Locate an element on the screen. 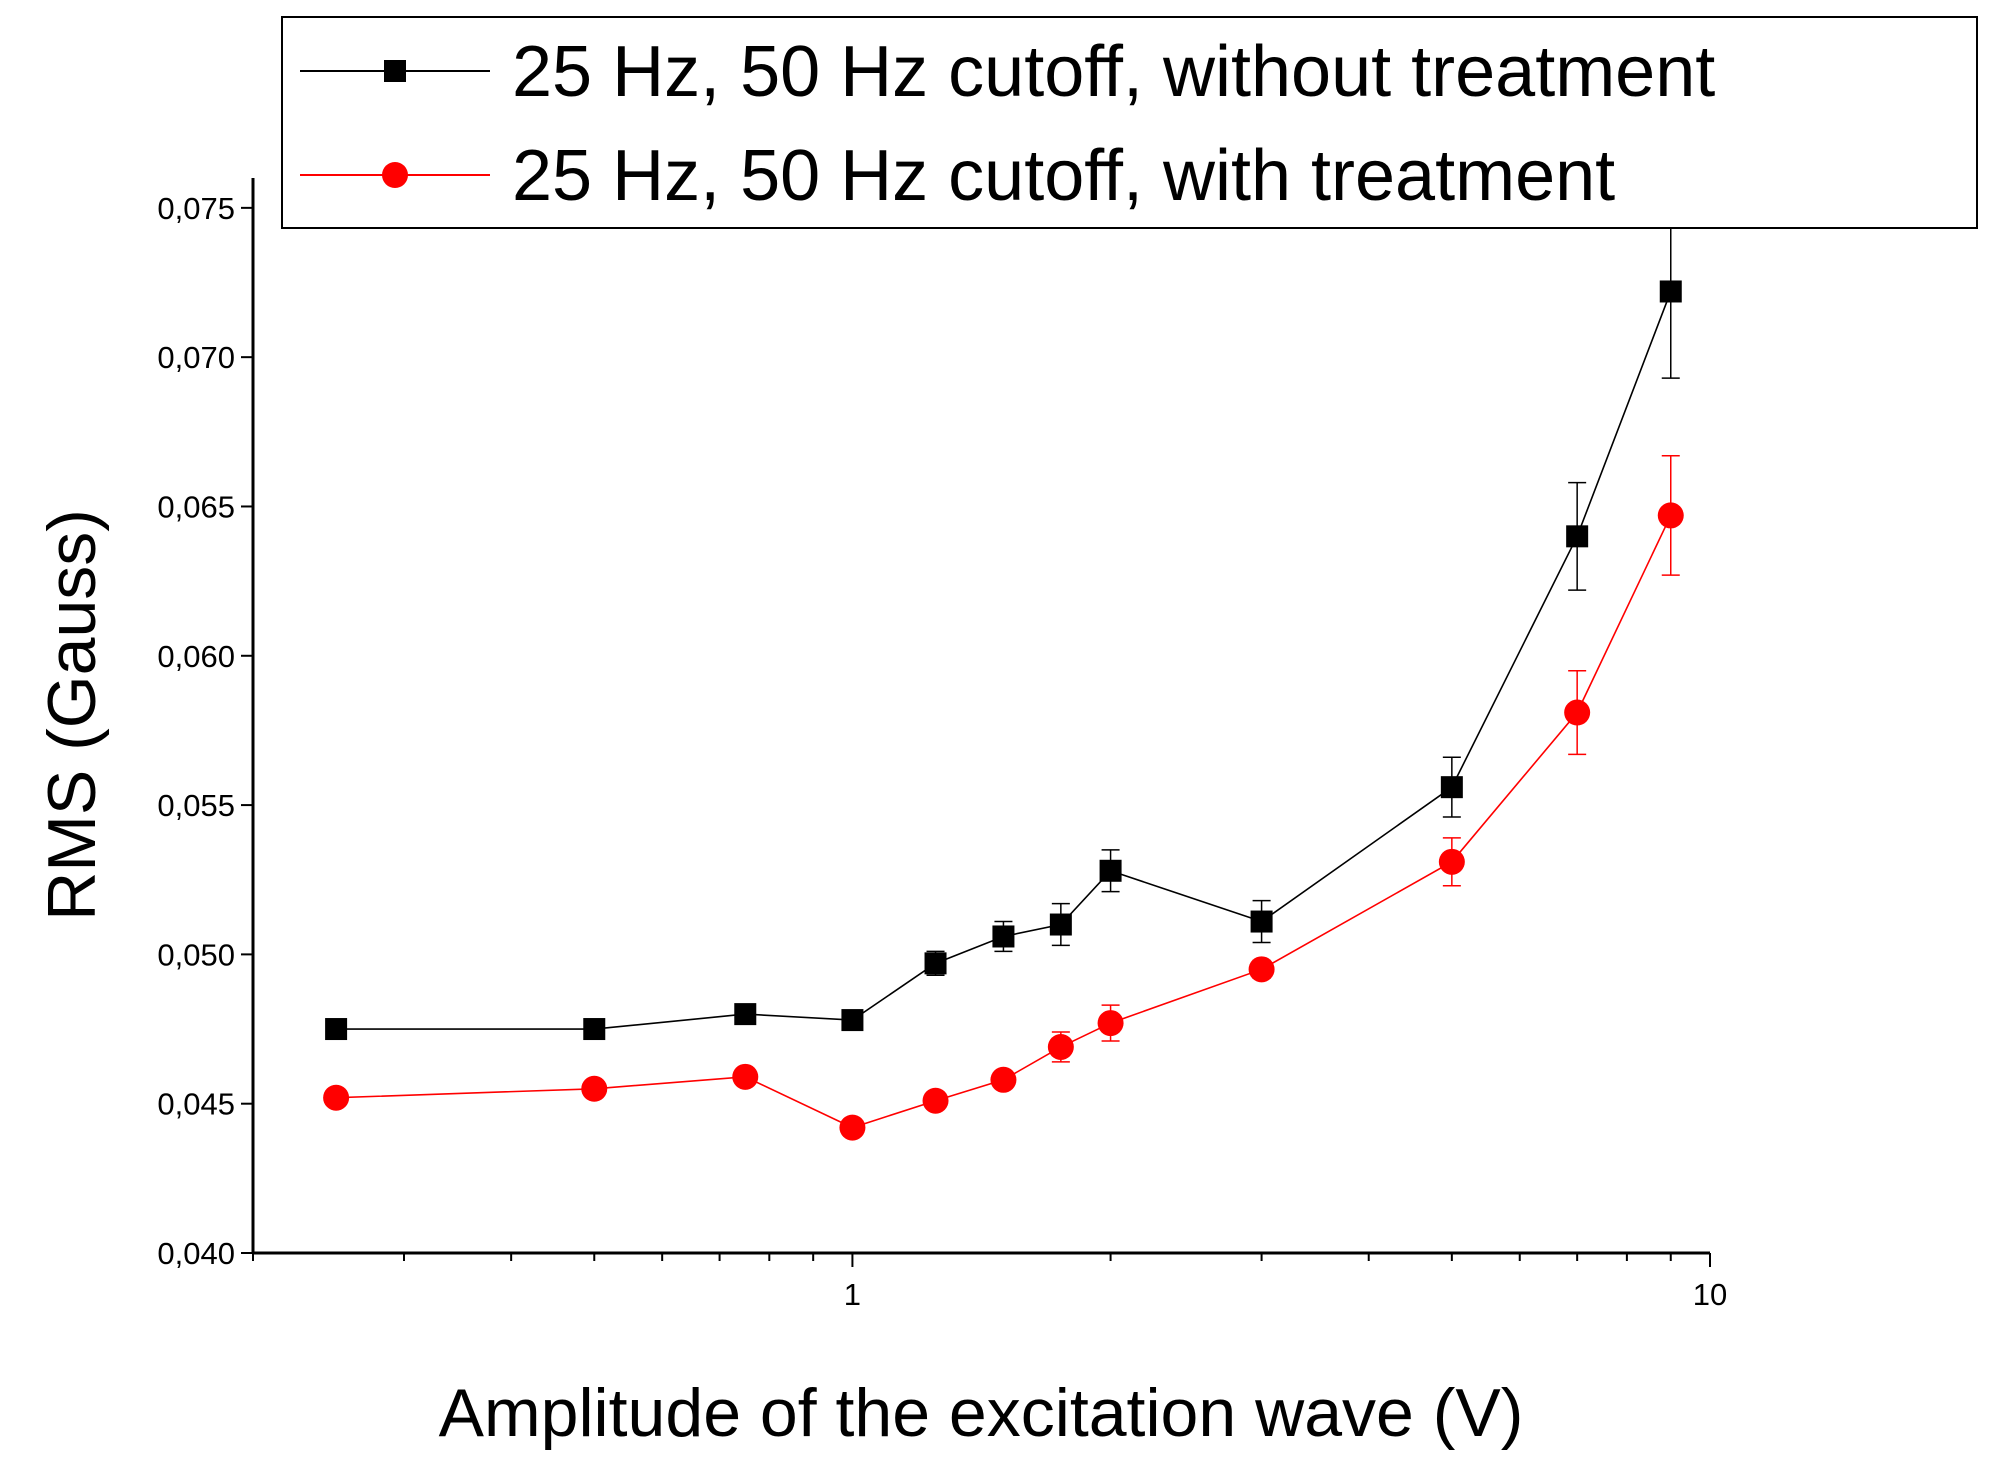  legend-box is located at coordinates (1129, 122).